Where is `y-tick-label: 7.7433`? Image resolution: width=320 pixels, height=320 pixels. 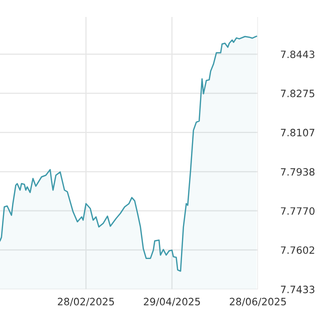 y-tick-label: 7.7433 is located at coordinates (297, 290).